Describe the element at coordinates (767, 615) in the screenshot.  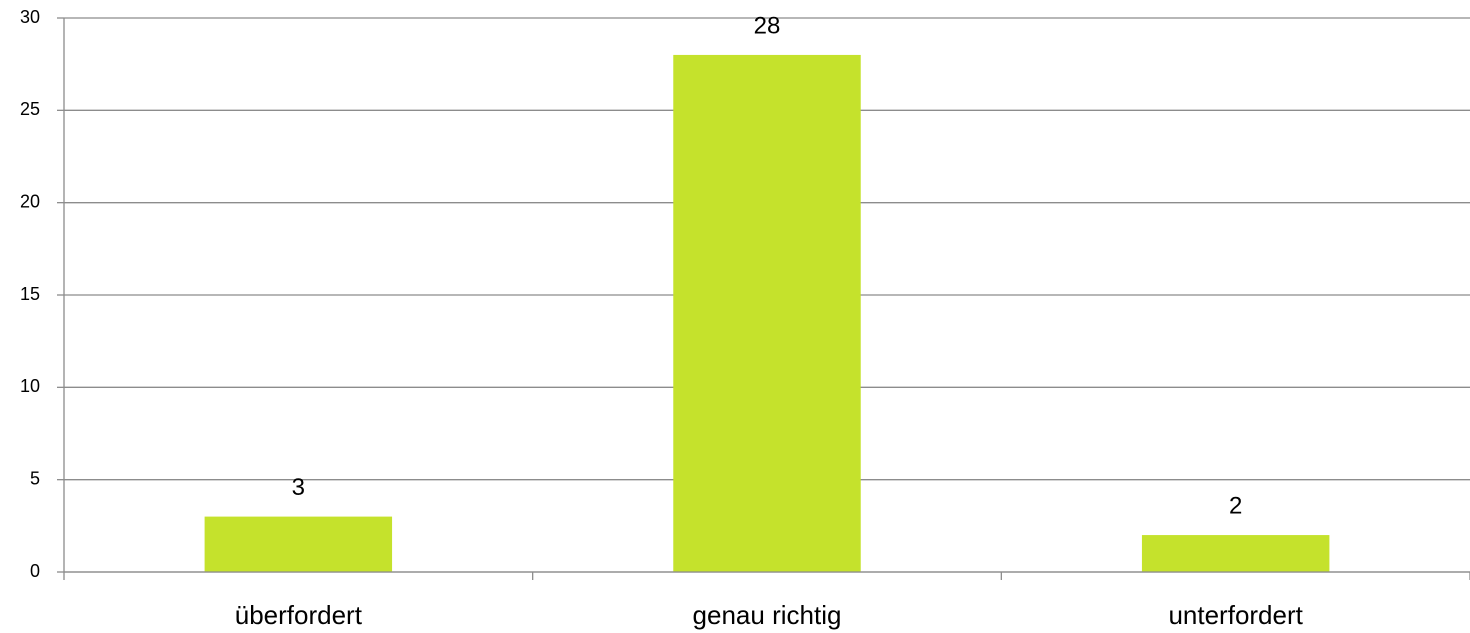
I see `x-tick-label: genau richtig` at that location.